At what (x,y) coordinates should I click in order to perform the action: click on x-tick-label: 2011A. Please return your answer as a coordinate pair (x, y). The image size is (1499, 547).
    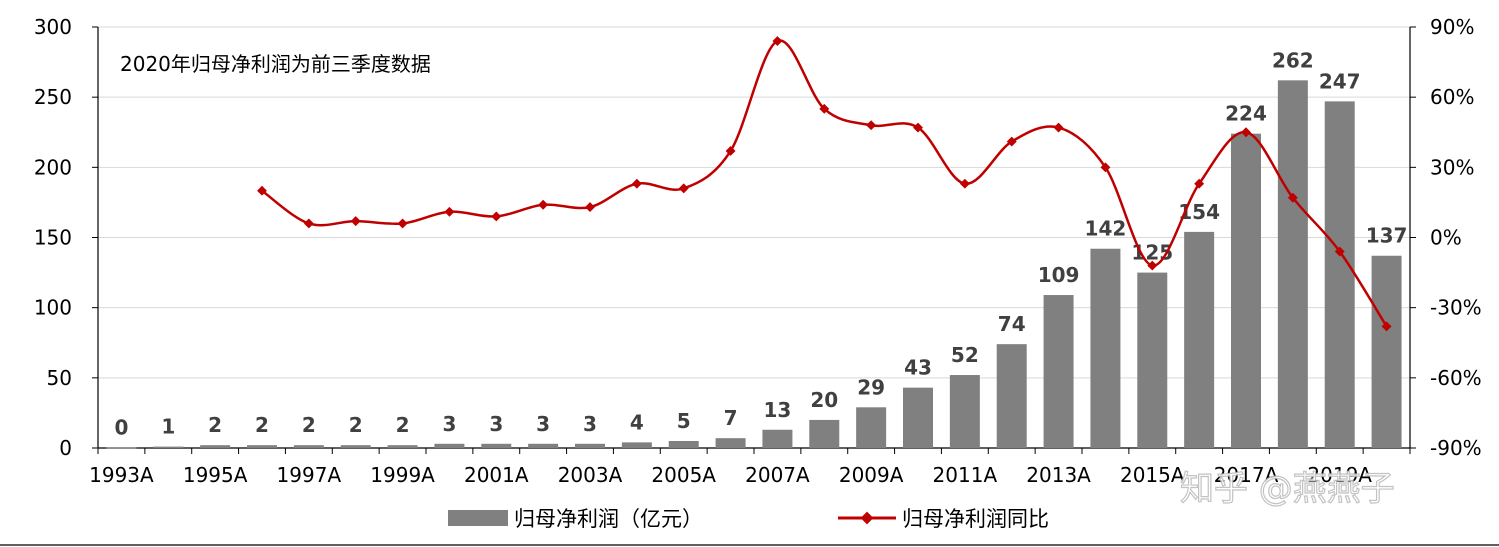
    Looking at the image, I should click on (965, 475).